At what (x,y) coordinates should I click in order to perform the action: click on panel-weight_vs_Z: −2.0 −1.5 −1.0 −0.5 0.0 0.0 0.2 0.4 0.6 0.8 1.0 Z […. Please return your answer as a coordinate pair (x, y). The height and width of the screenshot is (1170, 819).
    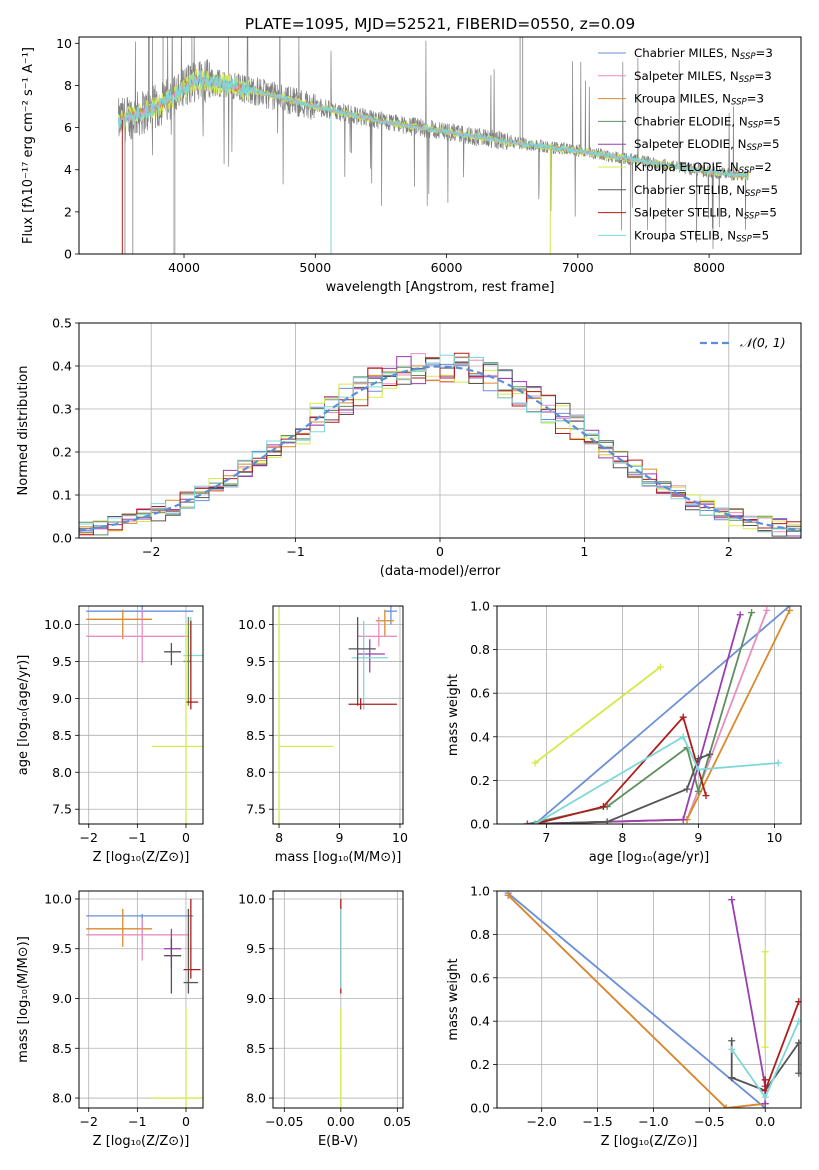
    Looking at the image, I should click on (624, 1016).